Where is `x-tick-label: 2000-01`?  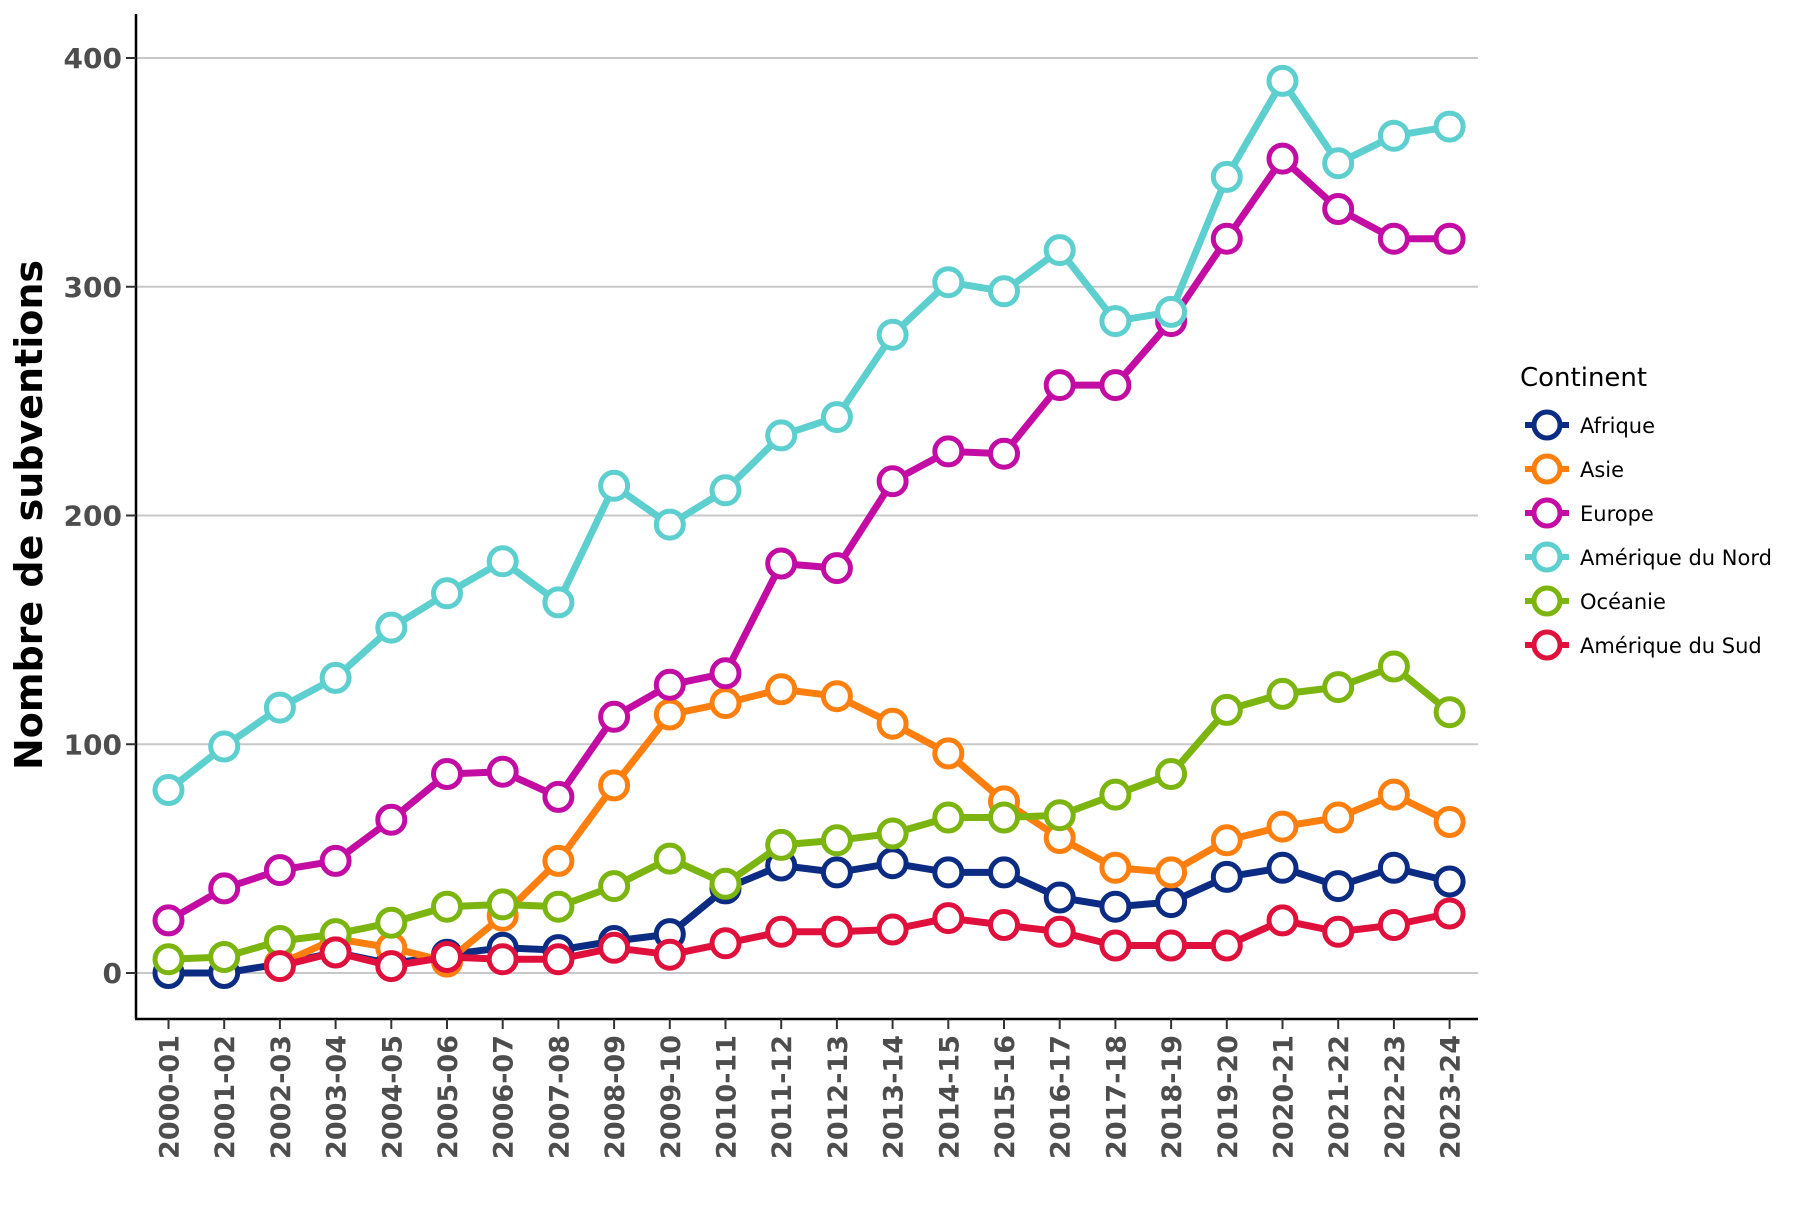 x-tick-label: 2000-01 is located at coordinates (170, 1097).